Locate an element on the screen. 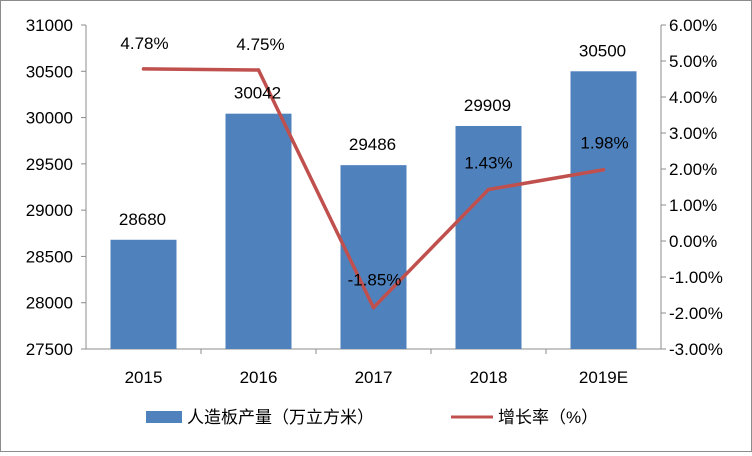 This screenshot has height=456, width=752. right-tick-label: -3.00% is located at coordinates (696, 349).